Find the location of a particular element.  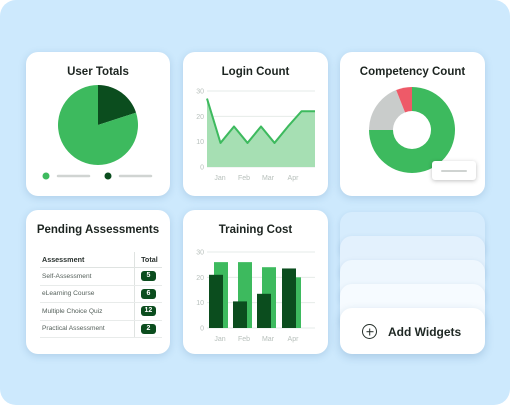

user-totals-widget: User Totals is located at coordinates (98, 124).